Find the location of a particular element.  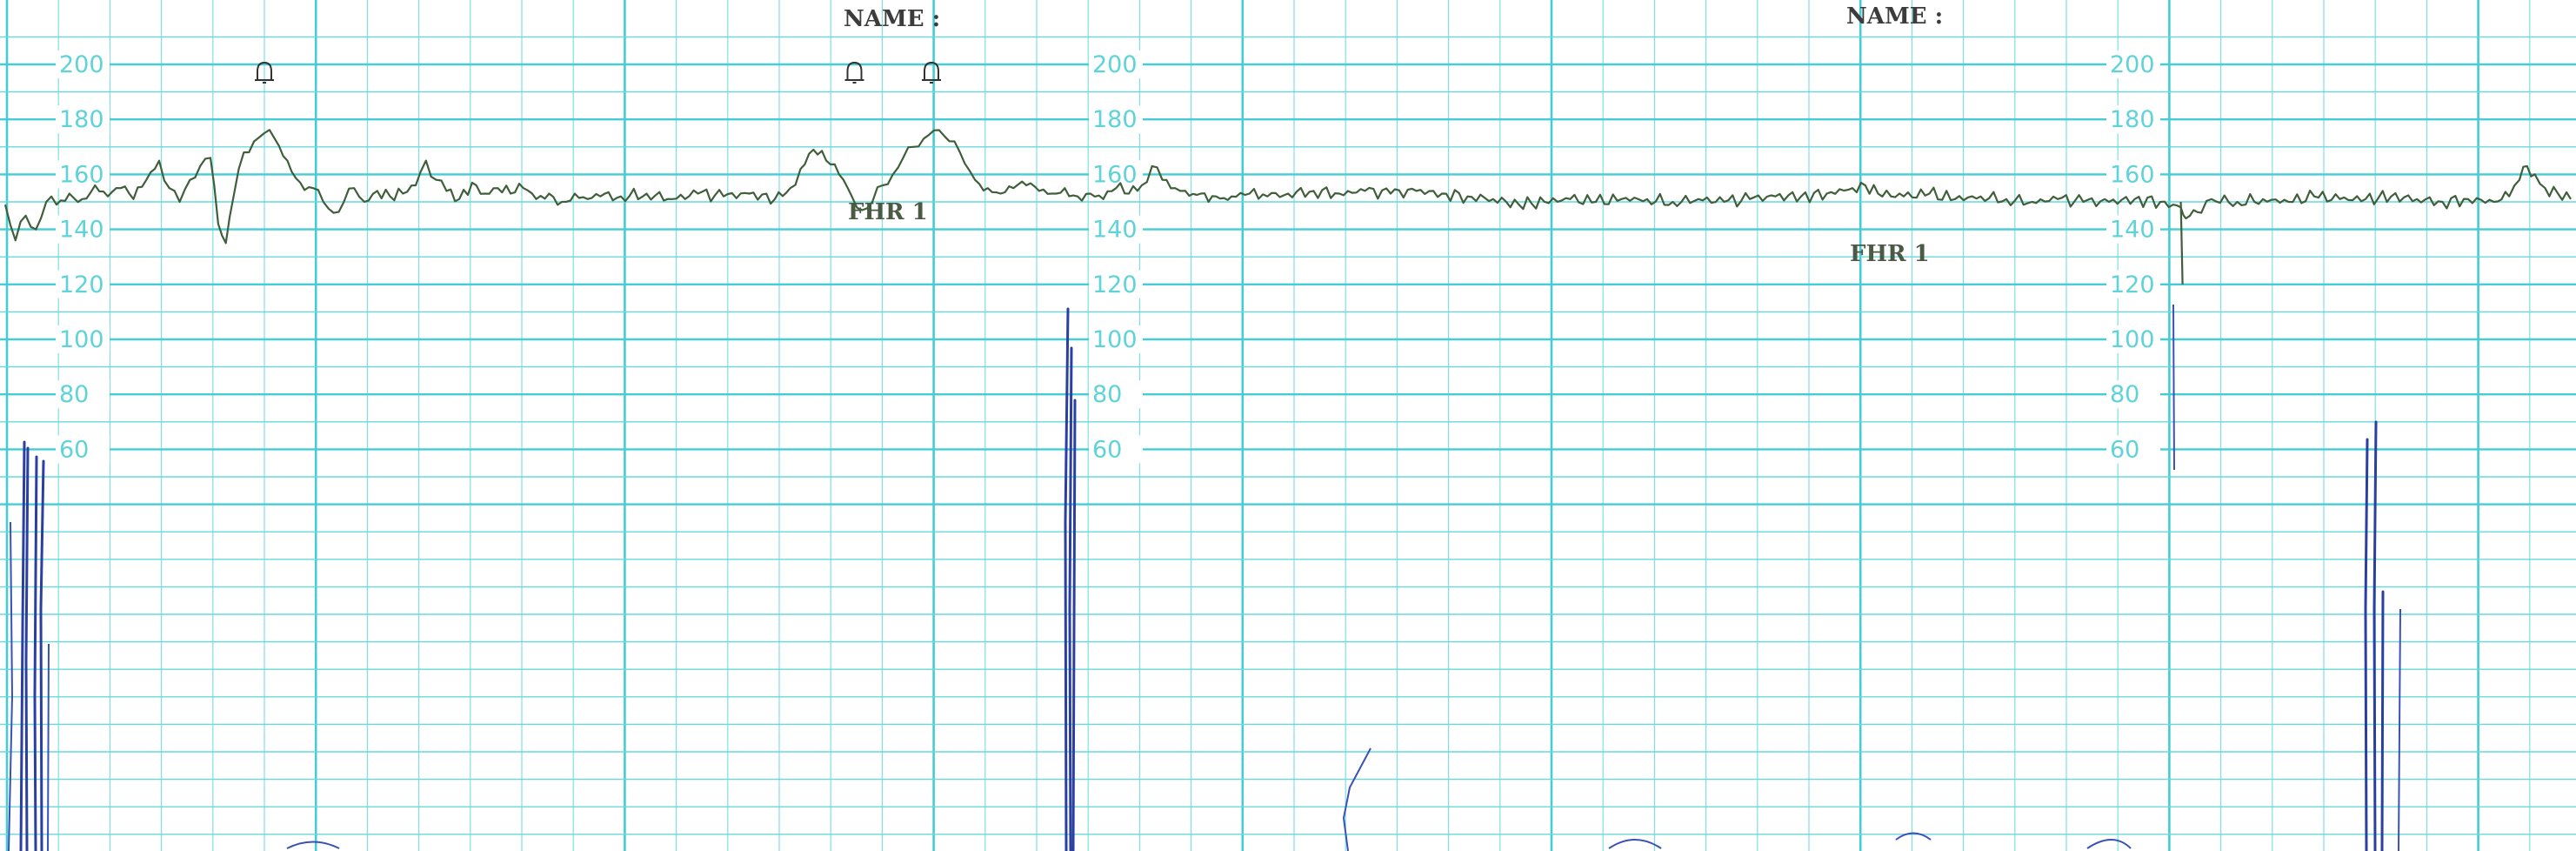

name-label-left: NAME : is located at coordinates (892, 19).